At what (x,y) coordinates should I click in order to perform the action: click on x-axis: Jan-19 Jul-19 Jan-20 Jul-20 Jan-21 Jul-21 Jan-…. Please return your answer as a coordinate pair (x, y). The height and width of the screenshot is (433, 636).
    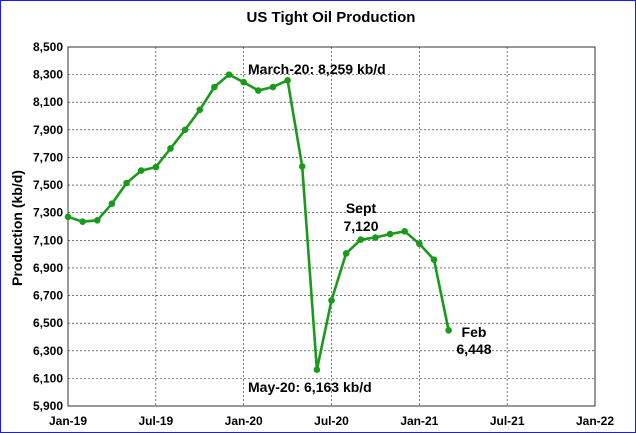
    Looking at the image, I should click on (331, 421).